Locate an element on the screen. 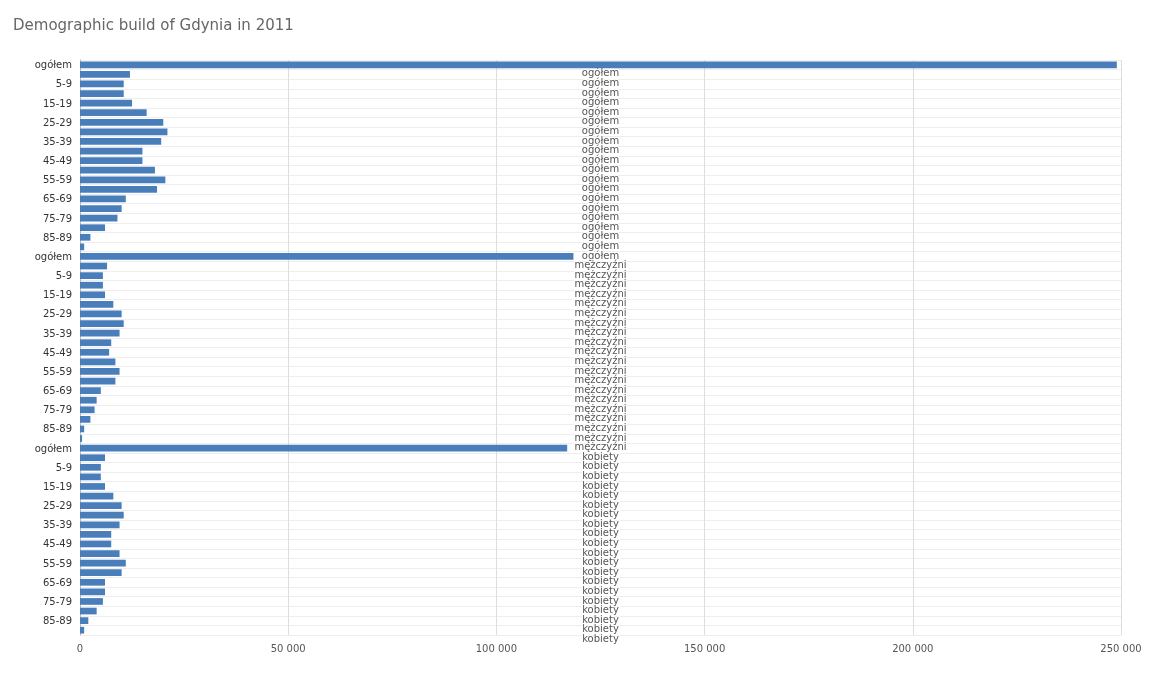 The height and width of the screenshot is (679, 1157). chart-title: Demographic build of Gdynia in 2011 is located at coordinates (153, 24).